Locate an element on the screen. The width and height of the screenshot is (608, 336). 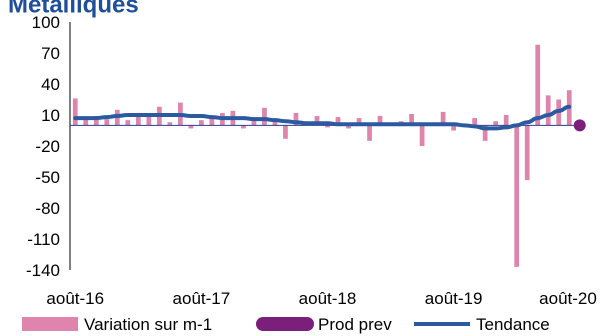
legend-label-trend: Tendance is located at coordinates (513, 324).